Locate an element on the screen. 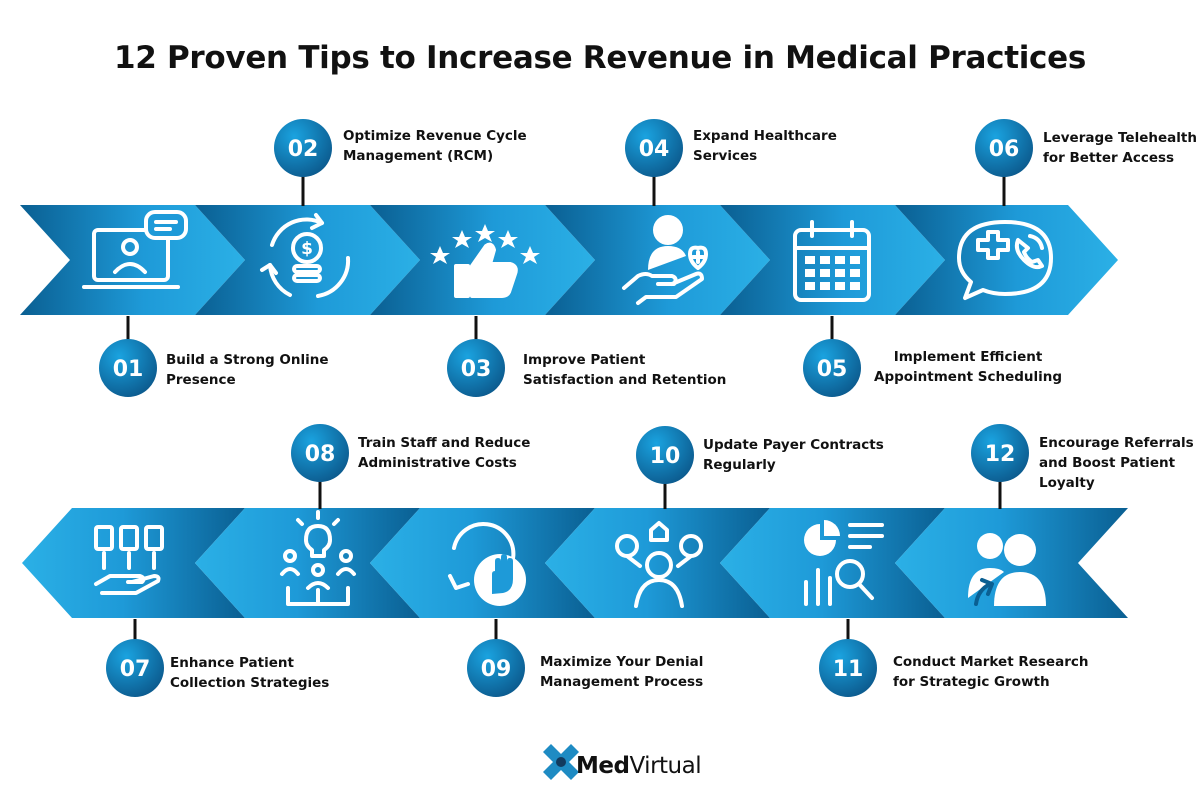 The image size is (1200, 800). laptop-chat-icon is located at coordinates (135, 249).